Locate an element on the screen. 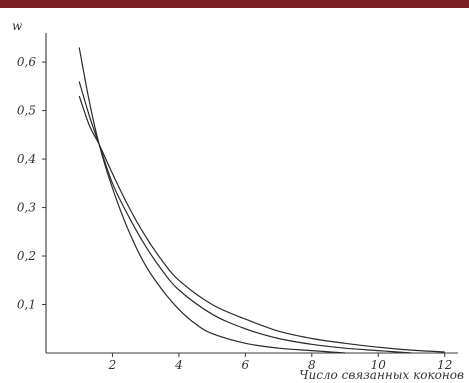  header-bar is located at coordinates (234, 4).